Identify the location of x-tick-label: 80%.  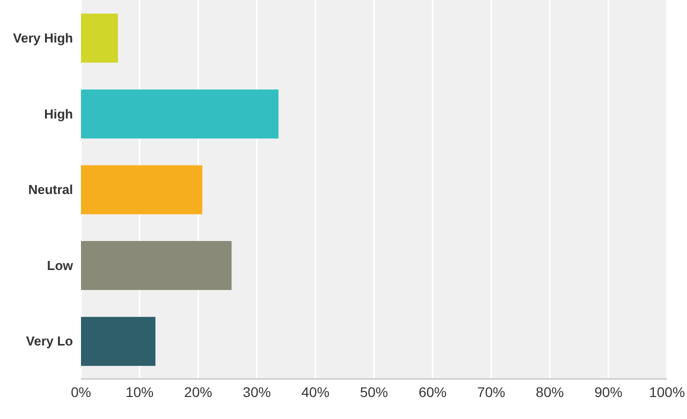
(550, 392).